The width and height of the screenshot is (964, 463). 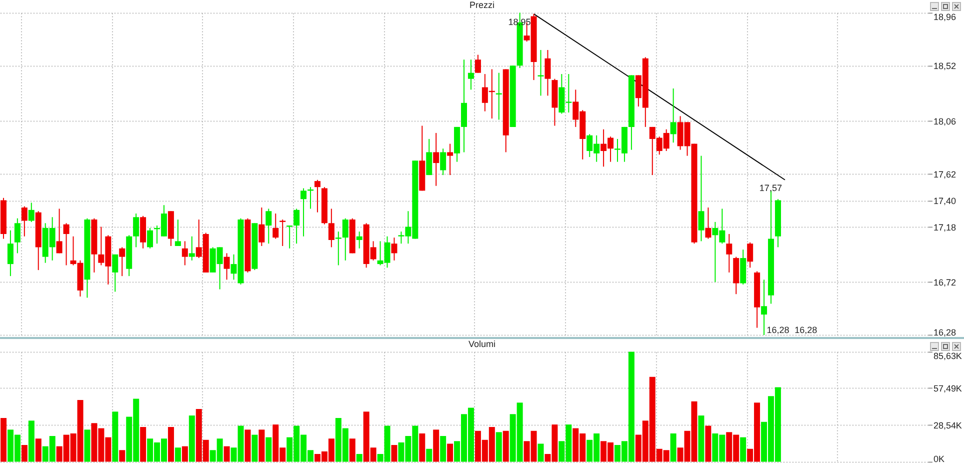 I want to click on y-tick-label: 0K, so click(x=938, y=458).